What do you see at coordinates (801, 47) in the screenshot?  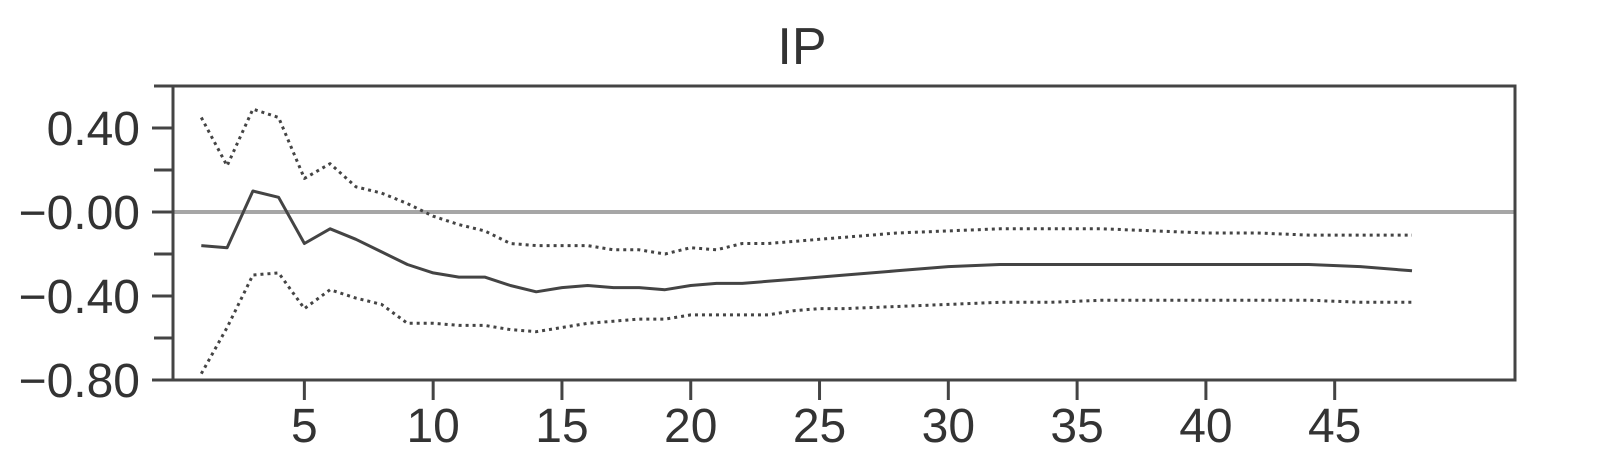 I see `chart-title: IP` at bounding box center [801, 47].